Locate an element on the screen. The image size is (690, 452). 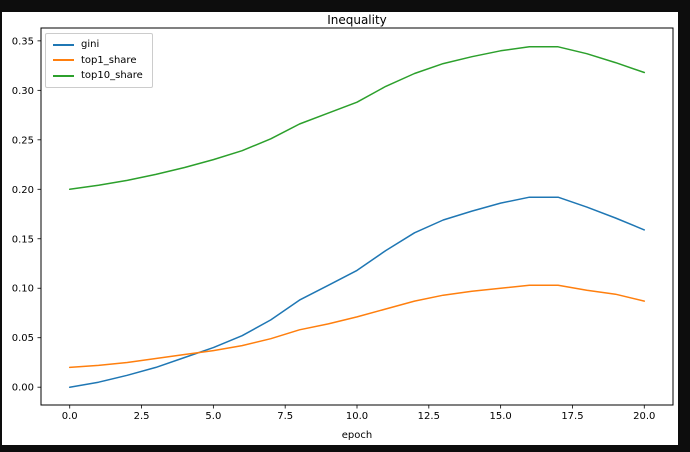
y-tick-label: 0.10 is located at coordinates (23, 289).